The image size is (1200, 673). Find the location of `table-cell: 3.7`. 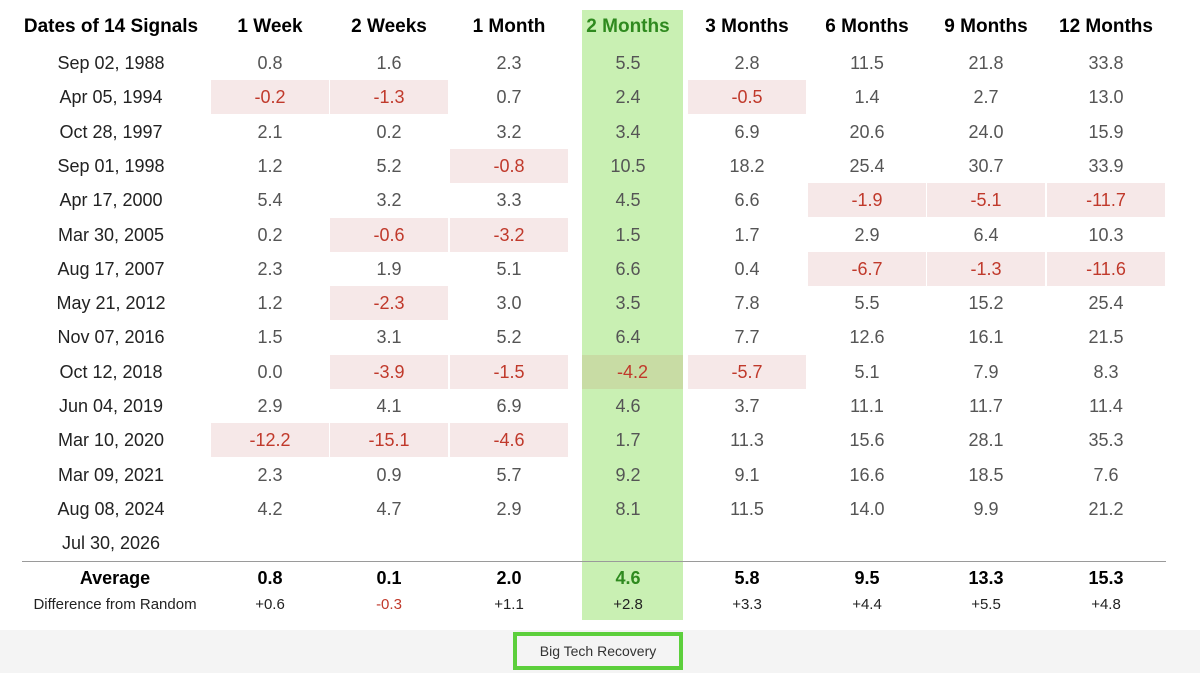

table-cell: 3.7 is located at coordinates (747, 406).